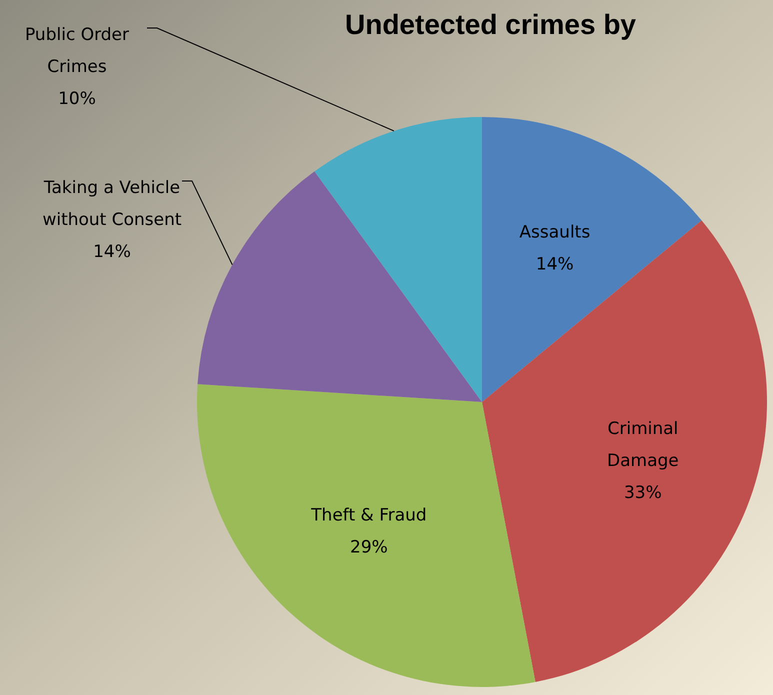 Image resolution: width=773 pixels, height=695 pixels. What do you see at coordinates (369, 547) in the screenshot?
I see `data-label: 29%` at bounding box center [369, 547].